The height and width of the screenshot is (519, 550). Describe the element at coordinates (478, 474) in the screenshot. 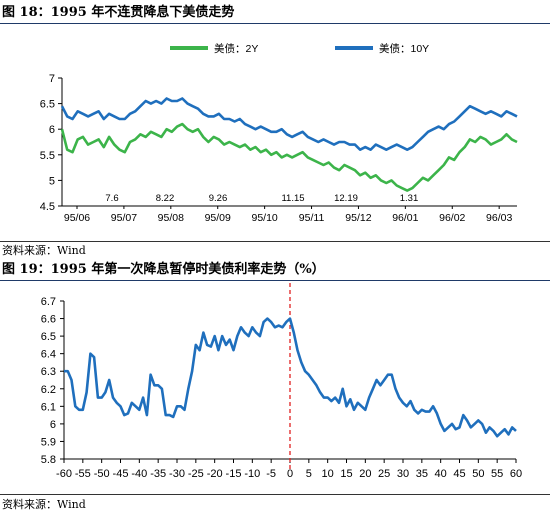

I see `x-tick-label: 50` at that location.